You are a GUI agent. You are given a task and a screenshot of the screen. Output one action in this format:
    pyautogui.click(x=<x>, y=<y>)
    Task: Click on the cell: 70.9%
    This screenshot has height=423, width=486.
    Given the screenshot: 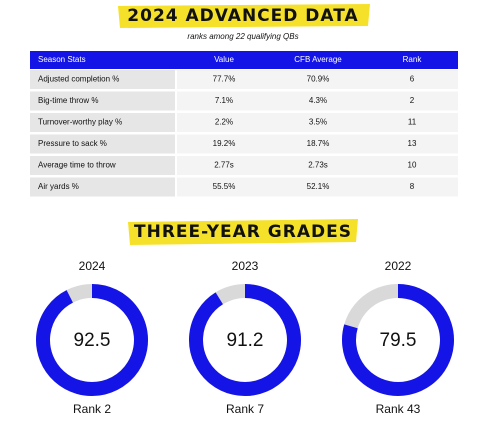 What is the action you would take?
    pyautogui.click(x=318, y=79)
    